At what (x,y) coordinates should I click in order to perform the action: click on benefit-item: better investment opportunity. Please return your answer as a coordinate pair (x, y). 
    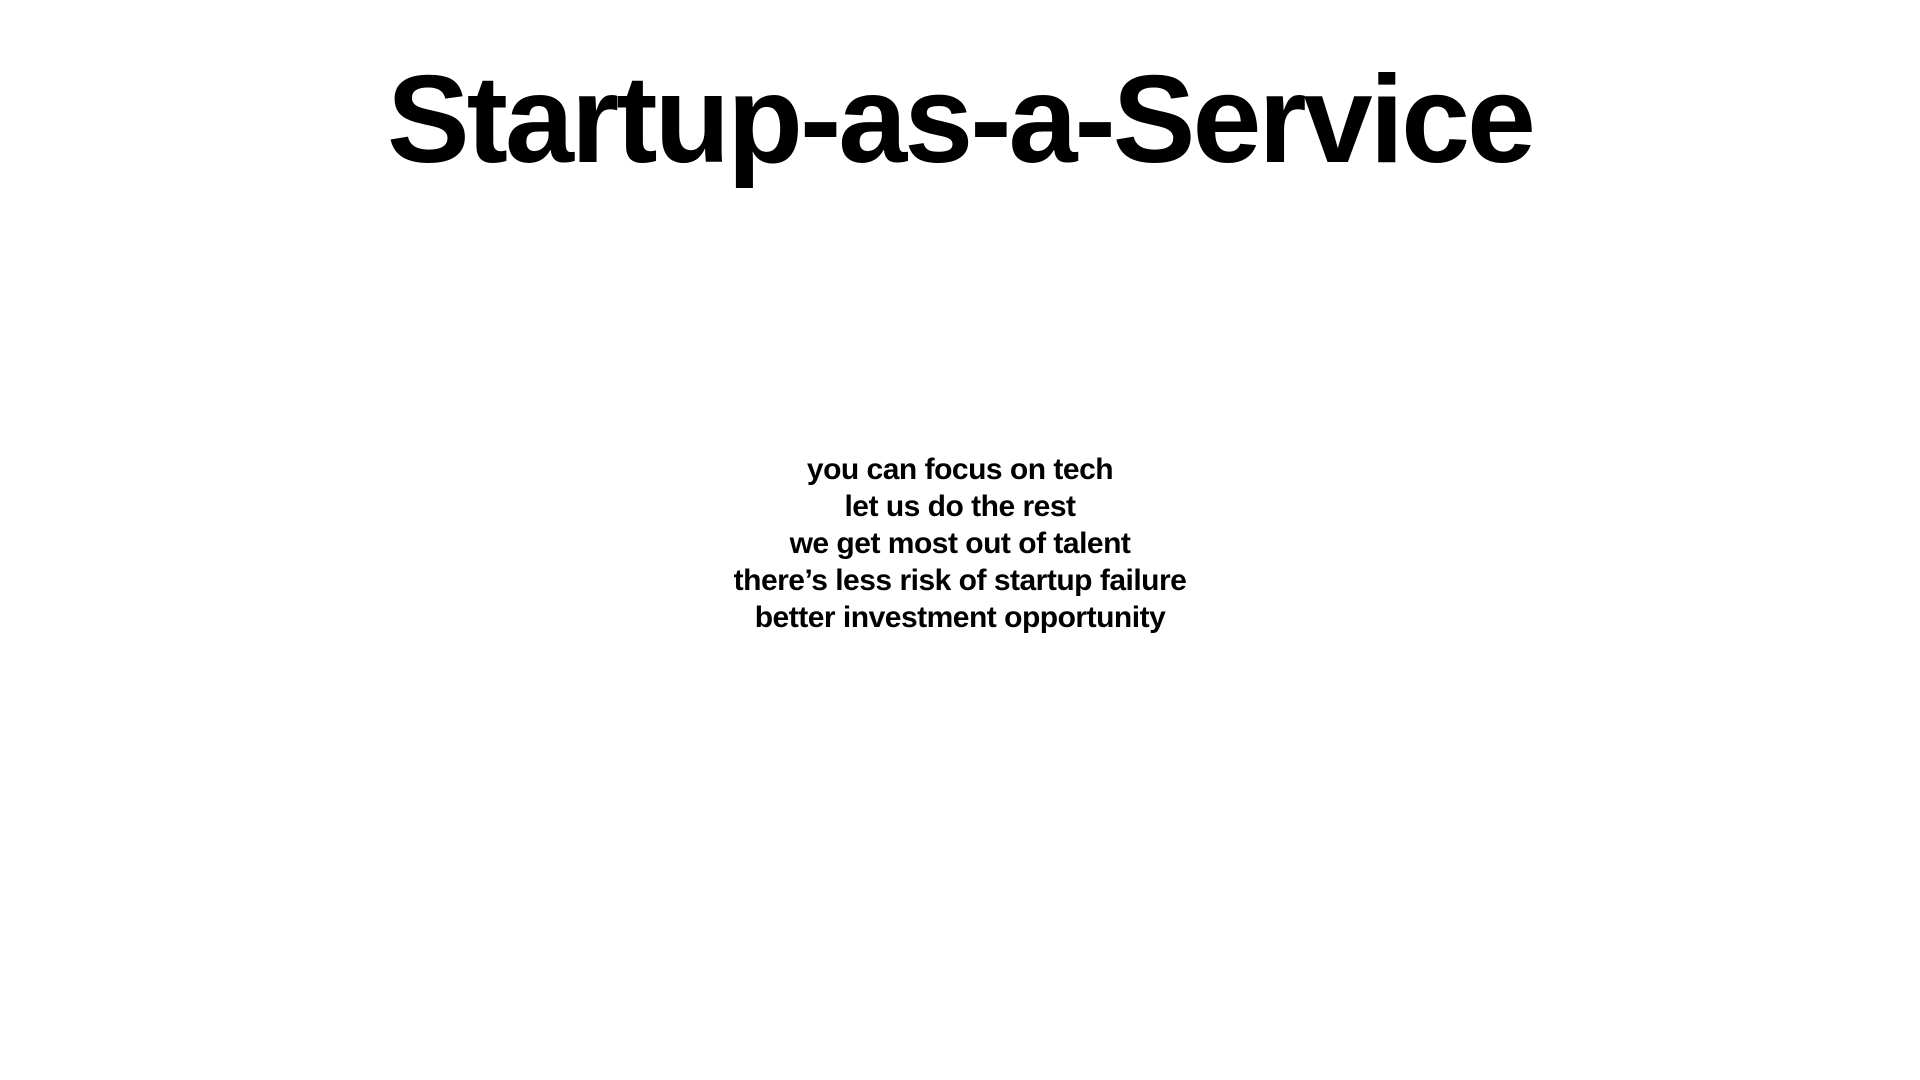
    Looking at the image, I should click on (960, 617).